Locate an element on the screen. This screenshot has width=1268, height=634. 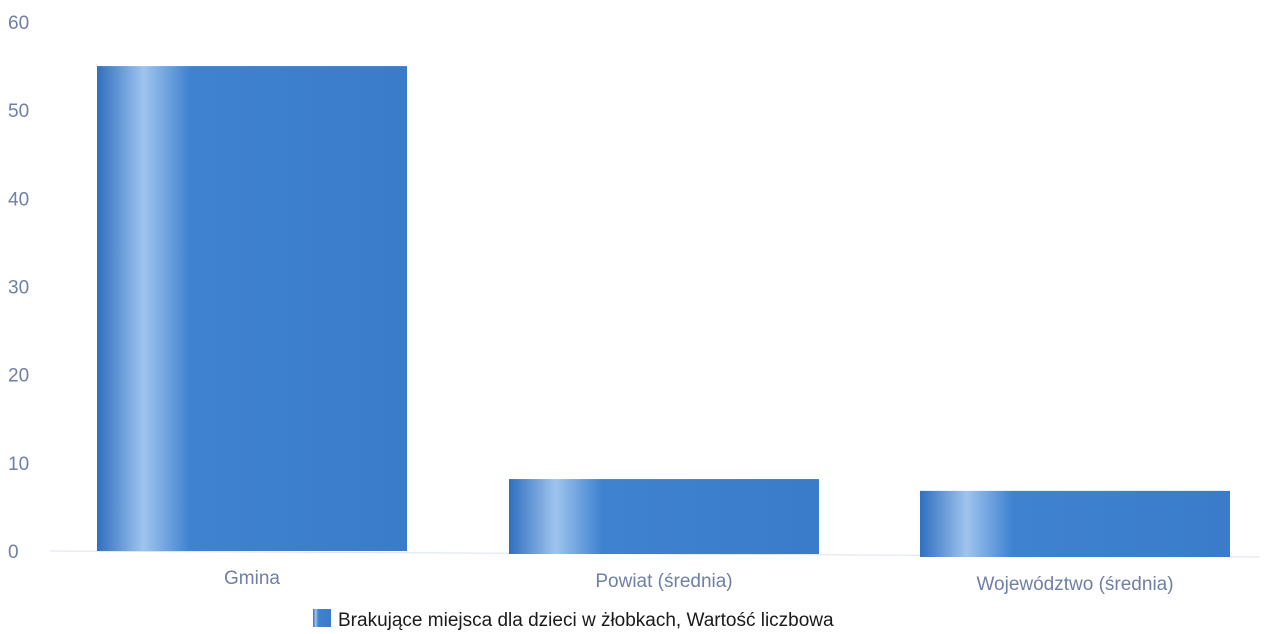
y-tick-label: 60 is located at coordinates (18, 23).